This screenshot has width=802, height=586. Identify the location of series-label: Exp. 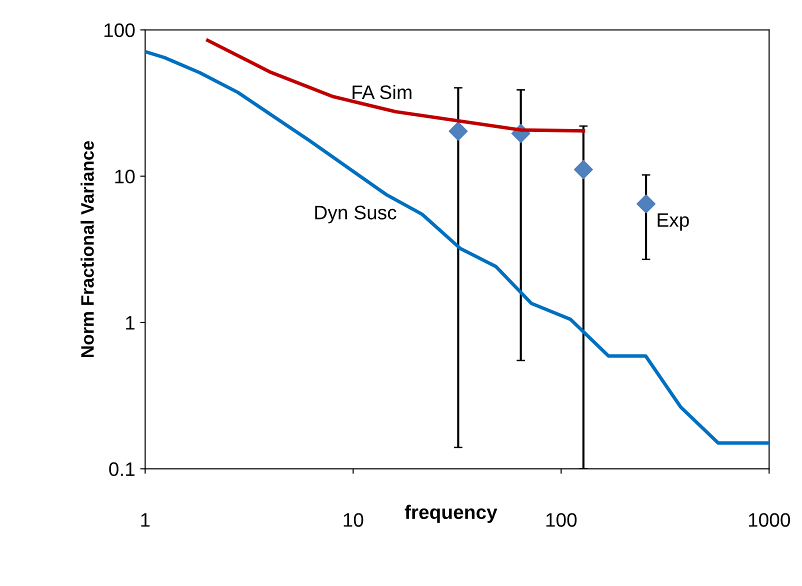
(673, 222).